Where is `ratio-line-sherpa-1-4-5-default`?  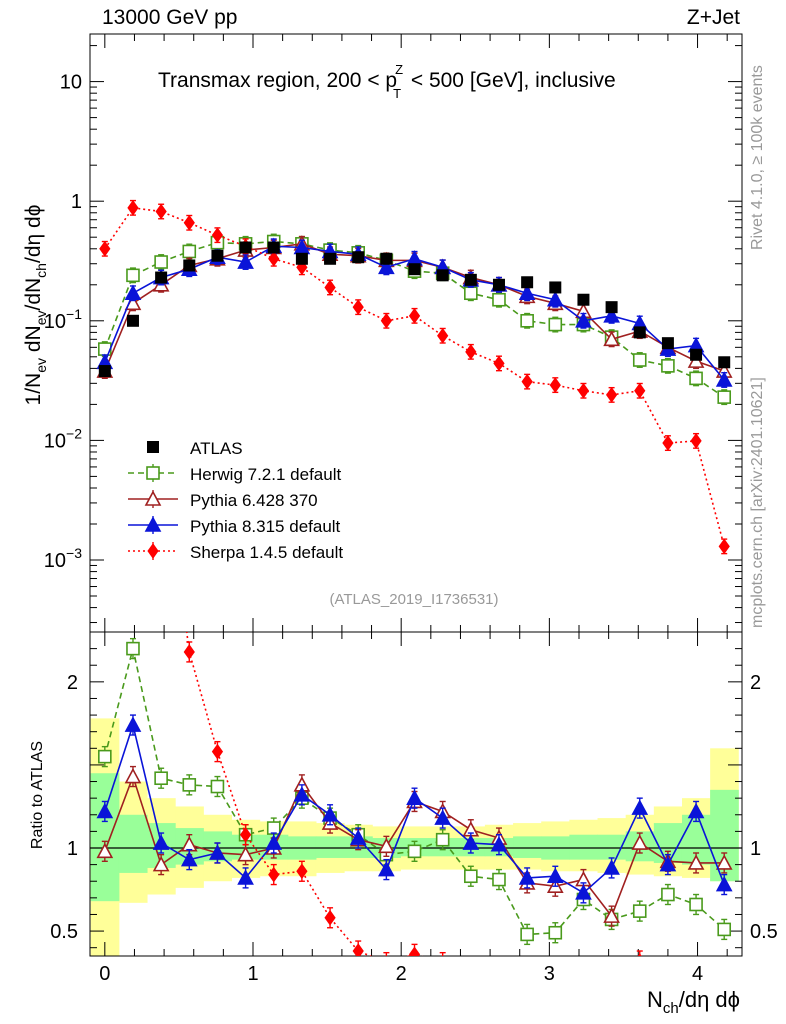
ratio-line-sherpa-1-4-5-default is located at coordinates (304, 794).